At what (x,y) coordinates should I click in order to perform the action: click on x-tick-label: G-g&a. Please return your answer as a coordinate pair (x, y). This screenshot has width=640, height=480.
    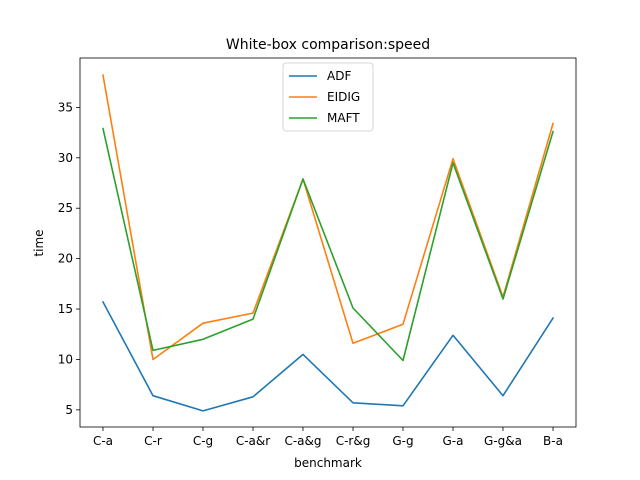
    Looking at the image, I should click on (503, 441).